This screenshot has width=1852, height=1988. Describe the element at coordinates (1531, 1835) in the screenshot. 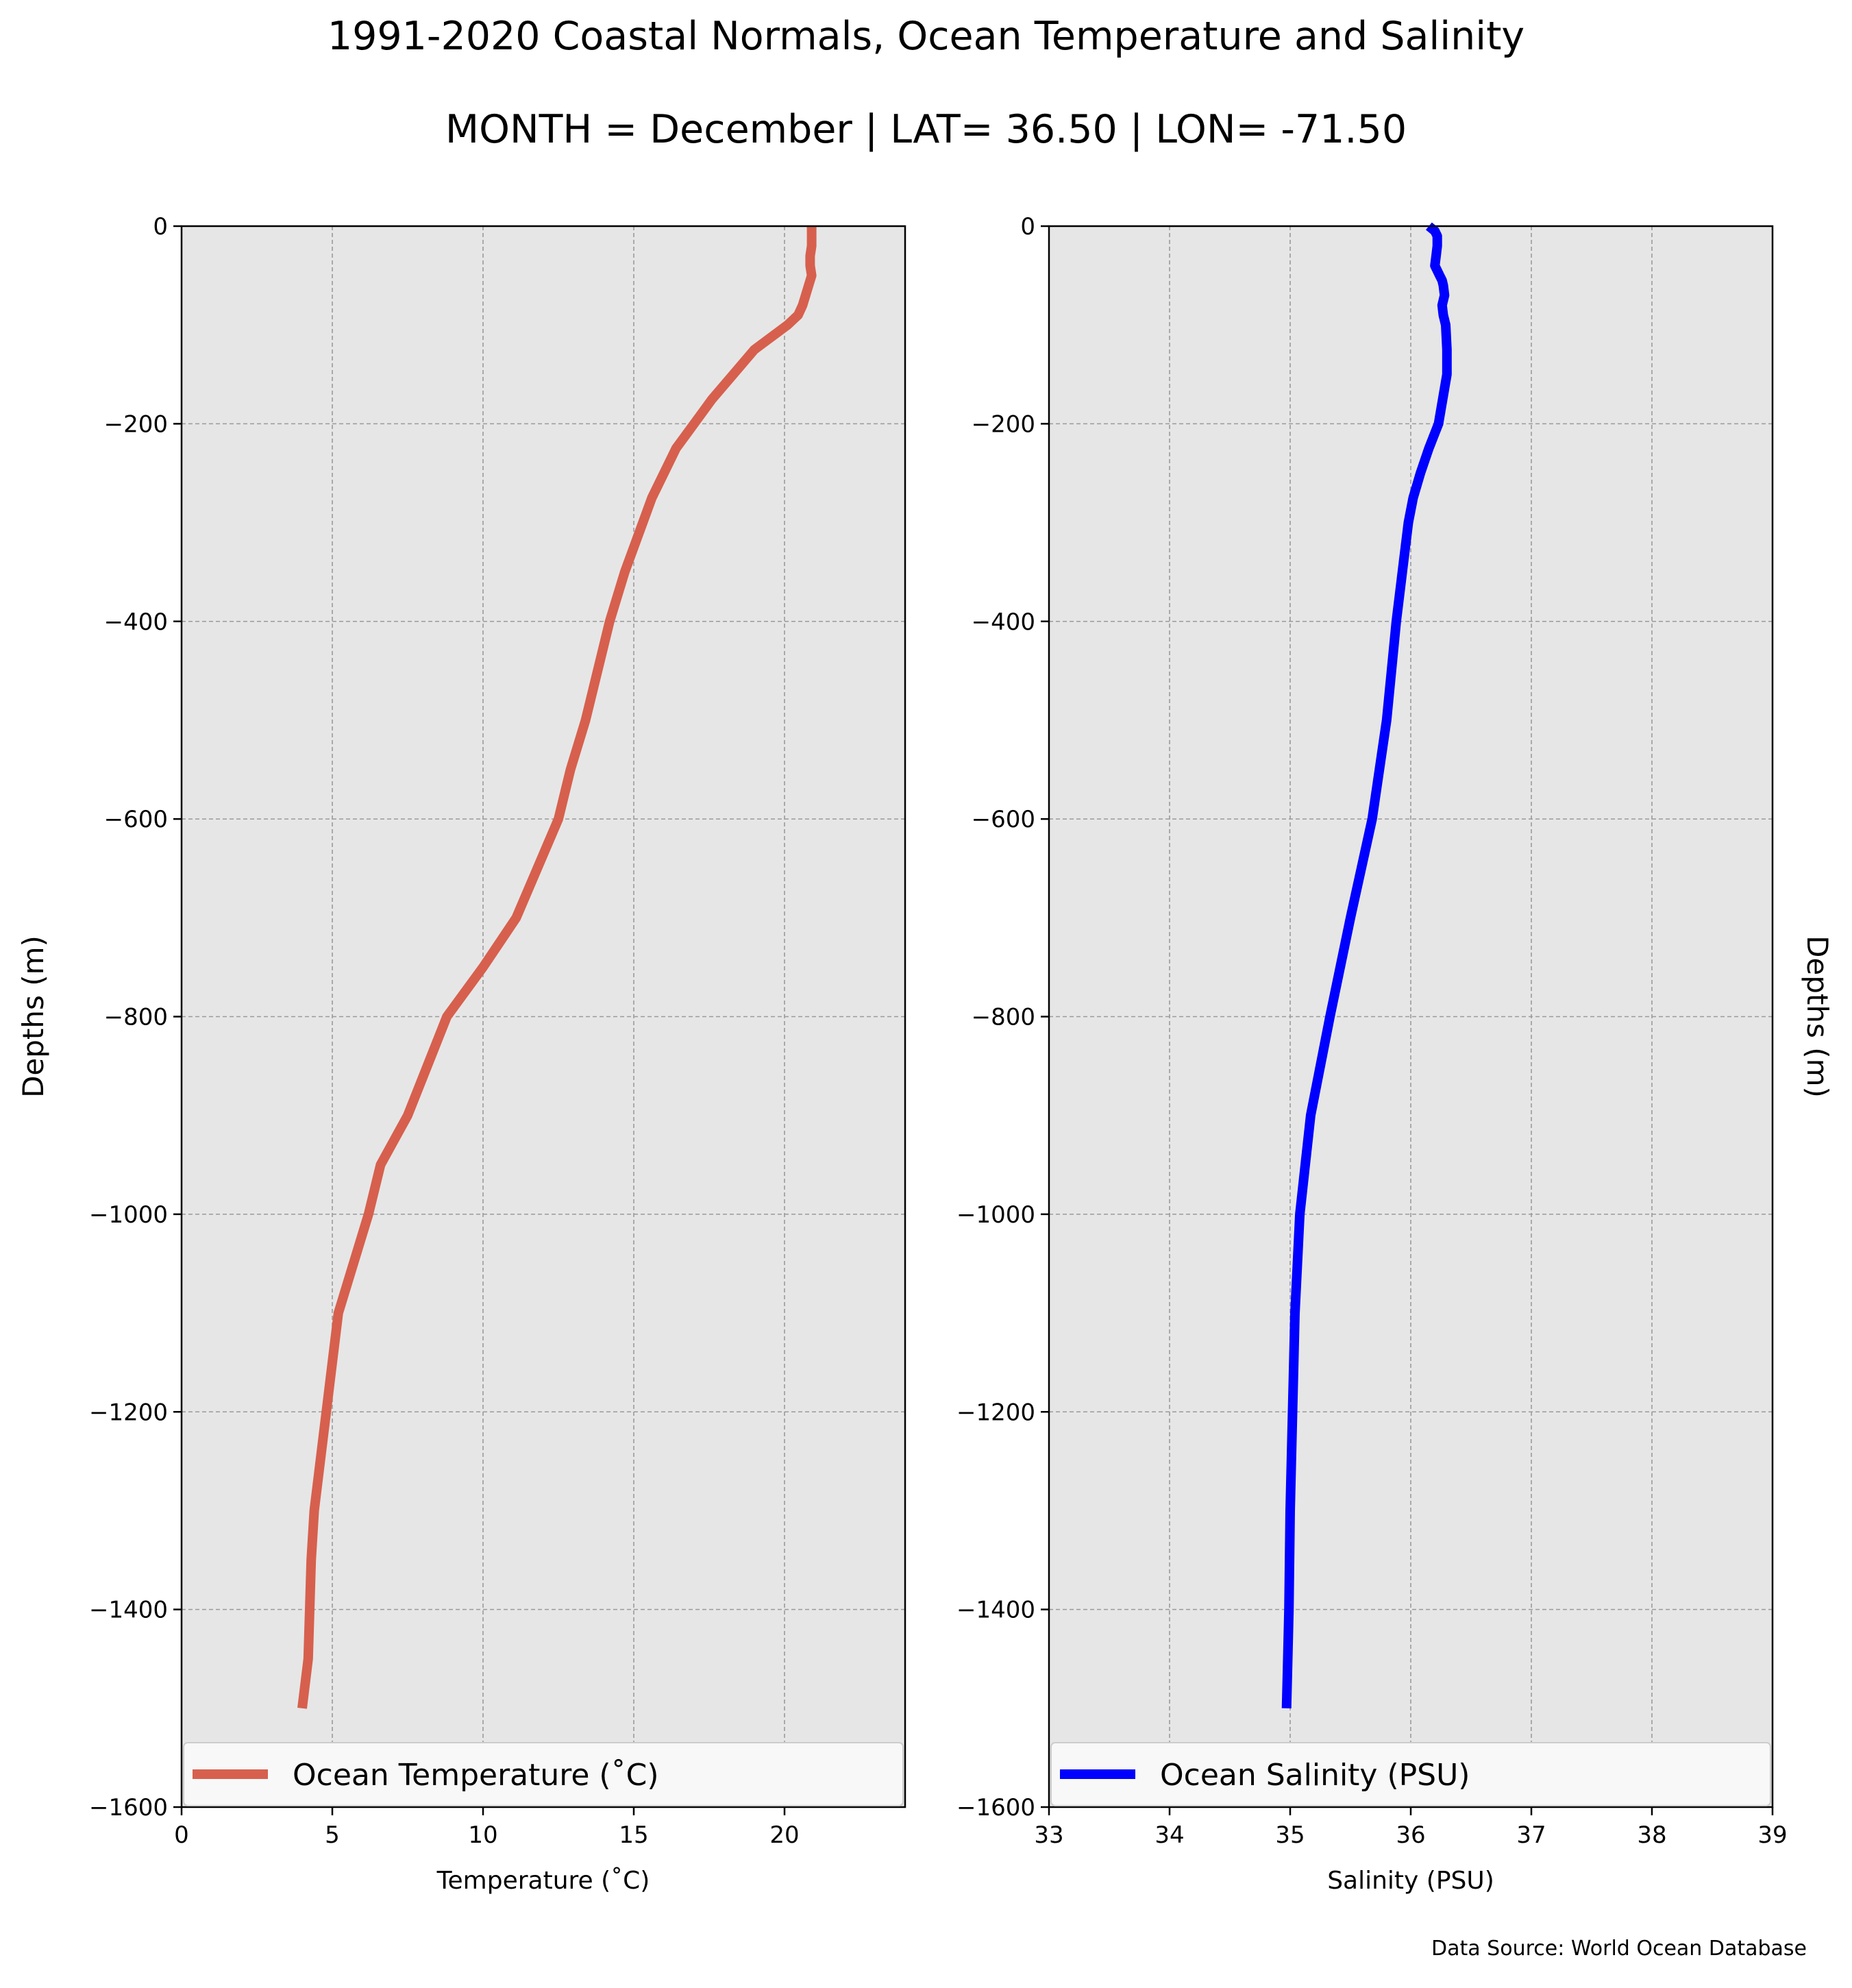

I see `x-tick-label: 37` at that location.